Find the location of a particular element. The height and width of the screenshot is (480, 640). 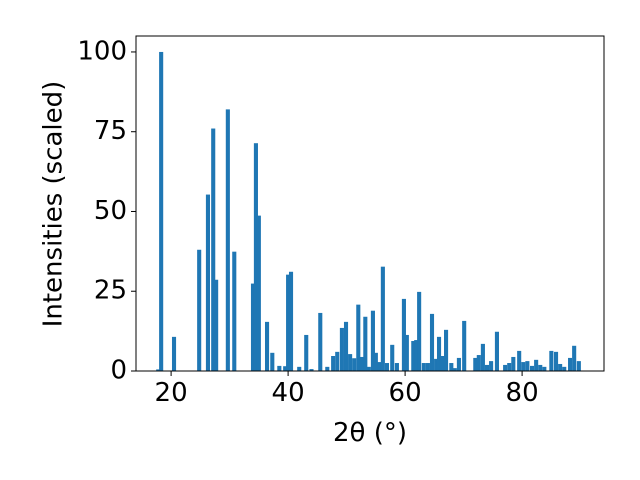

x-tick-label: 20 is located at coordinates (171, 393).